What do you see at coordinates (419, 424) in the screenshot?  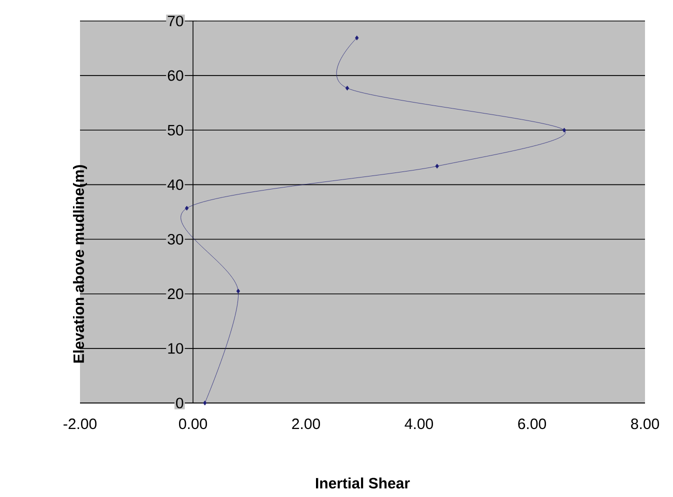 I see `x-tick-label: 4.00` at bounding box center [419, 424].